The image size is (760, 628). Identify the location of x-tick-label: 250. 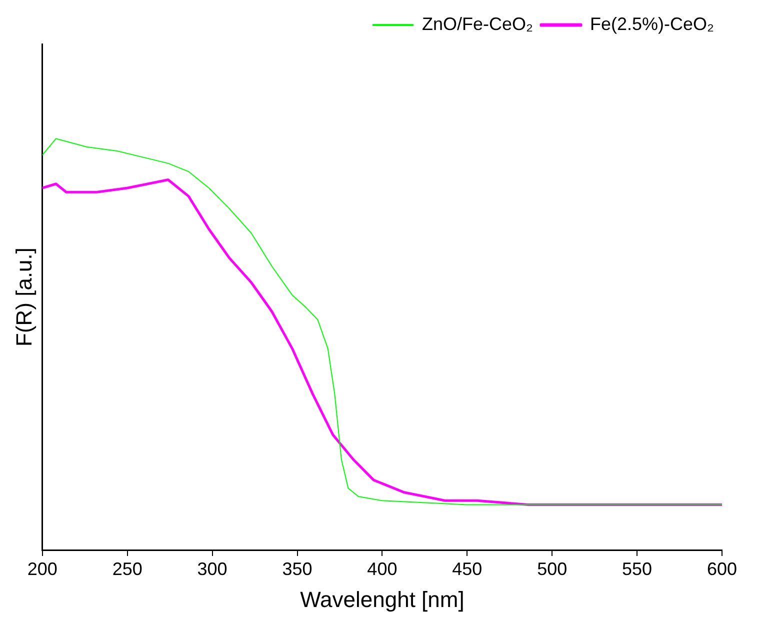
(127, 568).